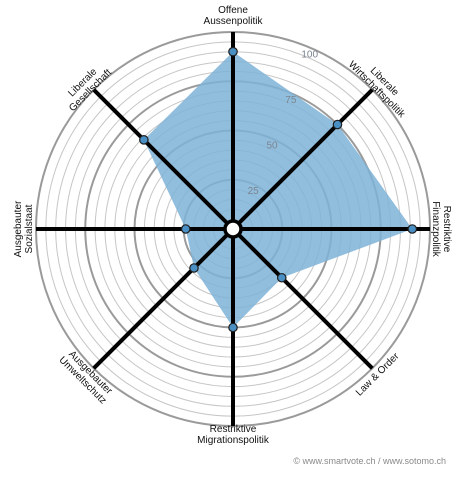 Image resolution: width=471 pixels, height=480 pixels. I want to click on axis-label-line: Migrationspolitik, so click(233, 440).